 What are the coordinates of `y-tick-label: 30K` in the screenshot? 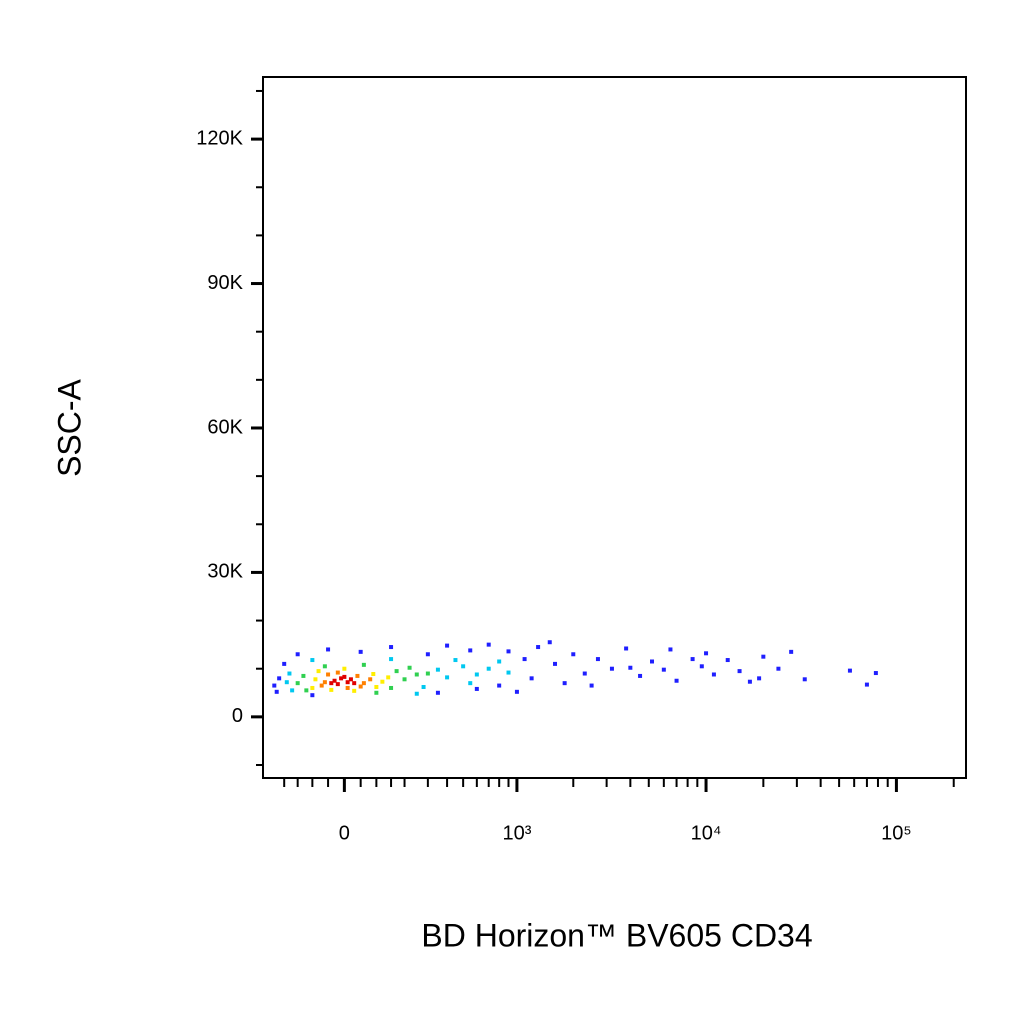 It's located at (225, 572).